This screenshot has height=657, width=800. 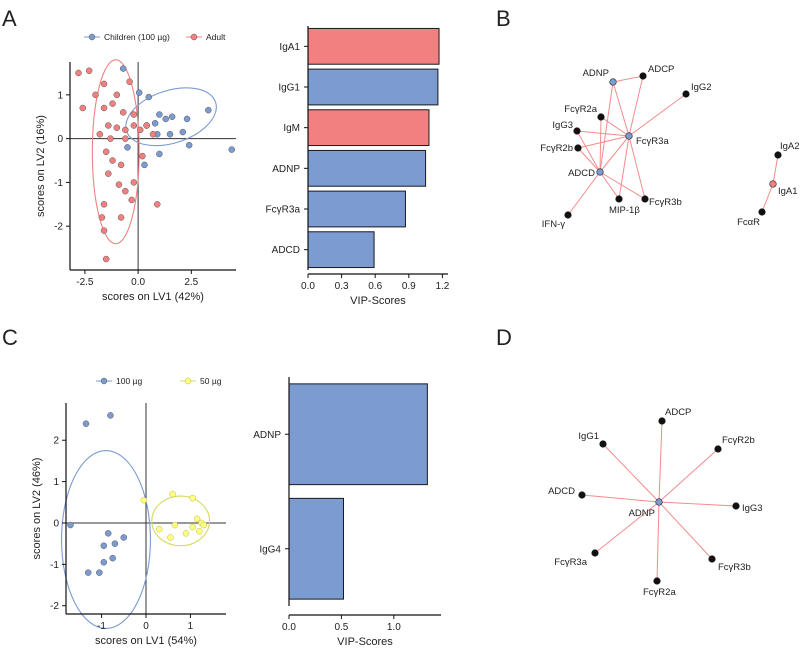 What do you see at coordinates (375, 286) in the screenshot?
I see `x-tick-label: 0.6` at bounding box center [375, 286].